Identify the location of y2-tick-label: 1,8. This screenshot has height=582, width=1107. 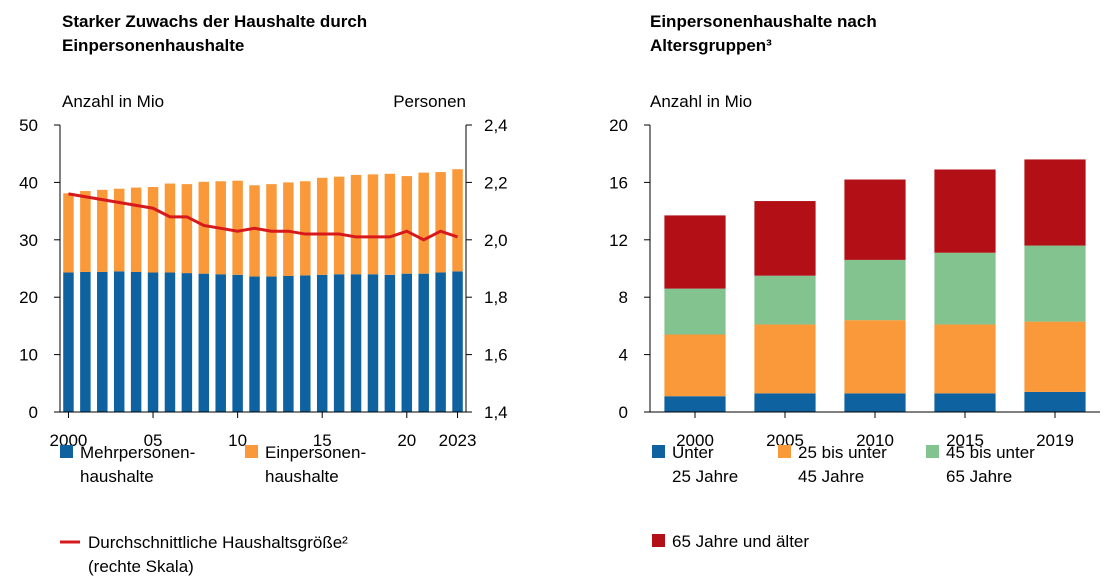
(496, 297).